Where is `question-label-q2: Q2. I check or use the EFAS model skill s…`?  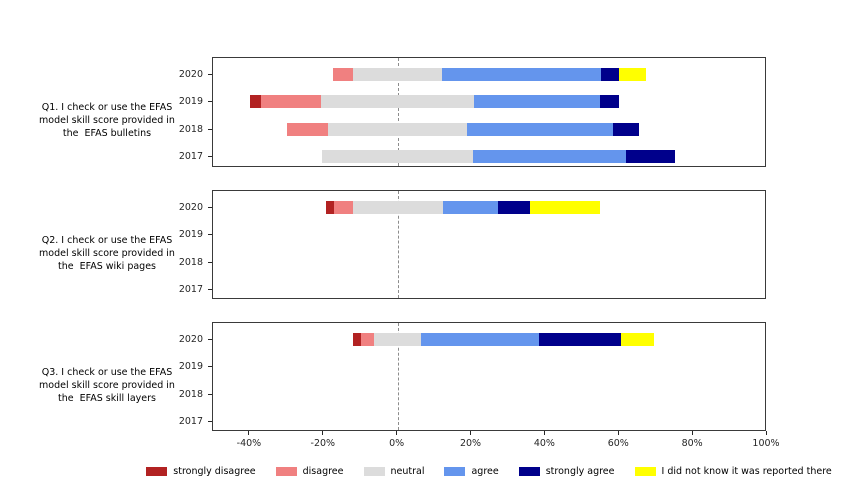 question-label-q2: Q2. I check or use the EFAS model skill s… is located at coordinates (107, 253).